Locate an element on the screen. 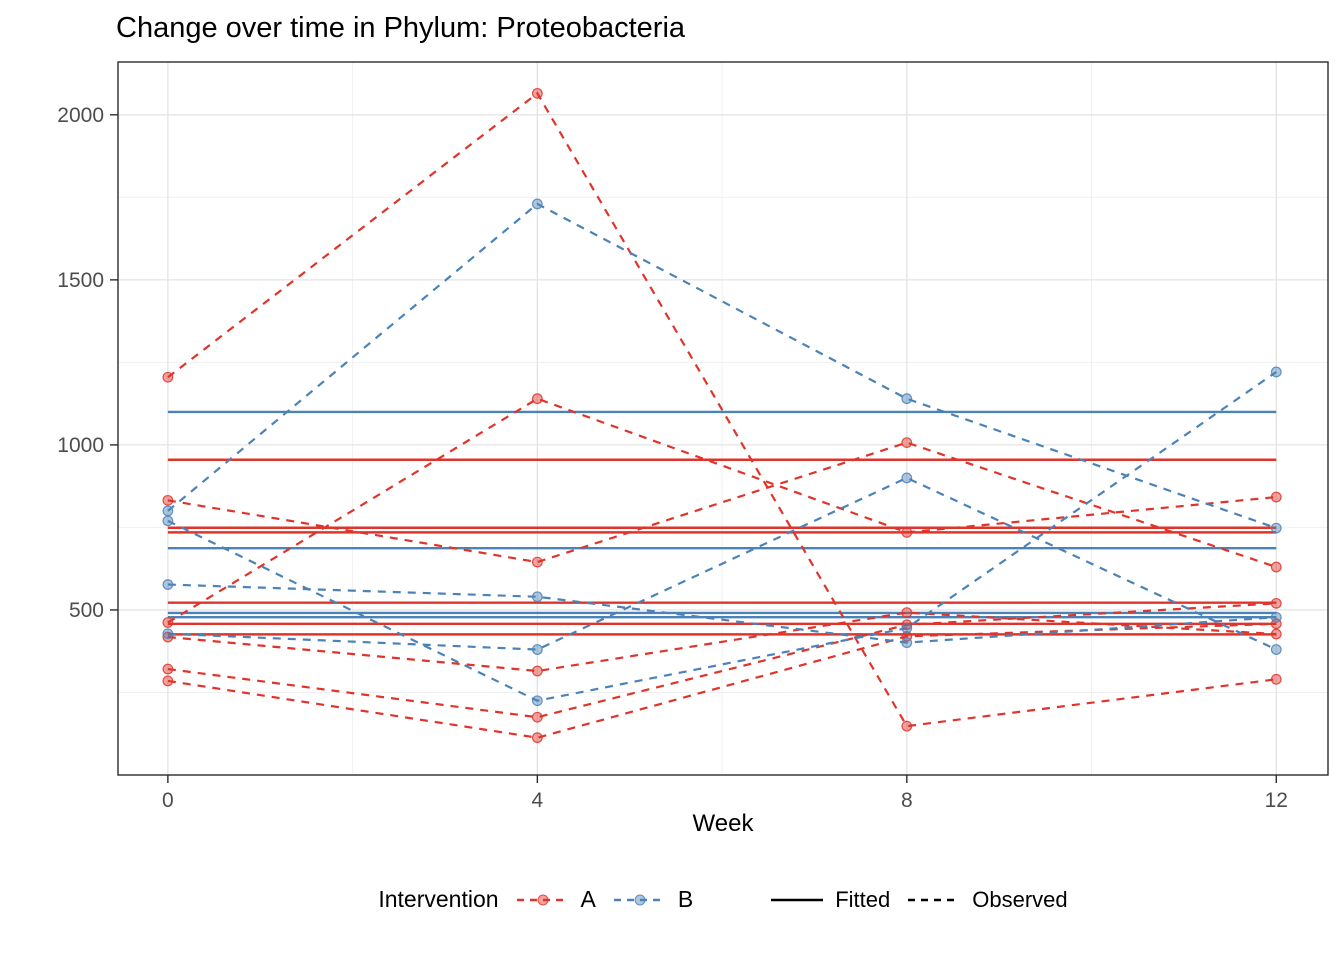  legend-item-group-a: A is located at coordinates (555, 899).